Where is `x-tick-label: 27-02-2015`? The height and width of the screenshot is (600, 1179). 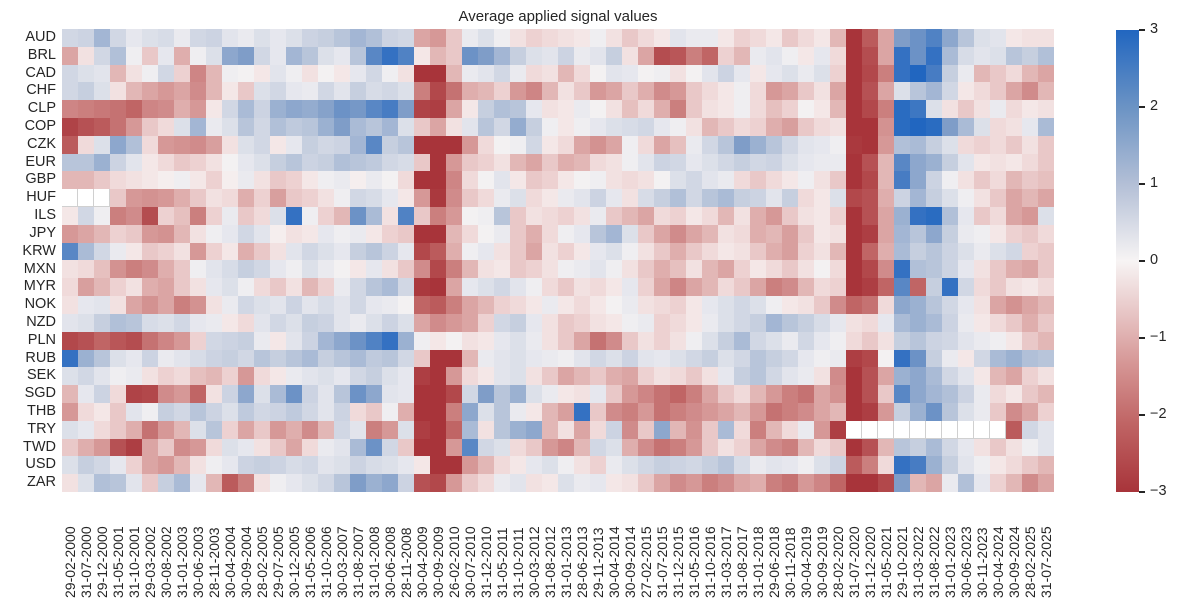
x-tick-label: 27-02-2015 is located at coordinates (646, 562).